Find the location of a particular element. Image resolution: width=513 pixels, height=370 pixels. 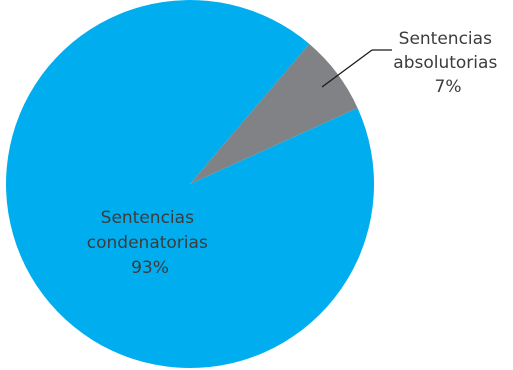

slice-label-condenatorias-line-2: condenatorias is located at coordinates (147, 243).